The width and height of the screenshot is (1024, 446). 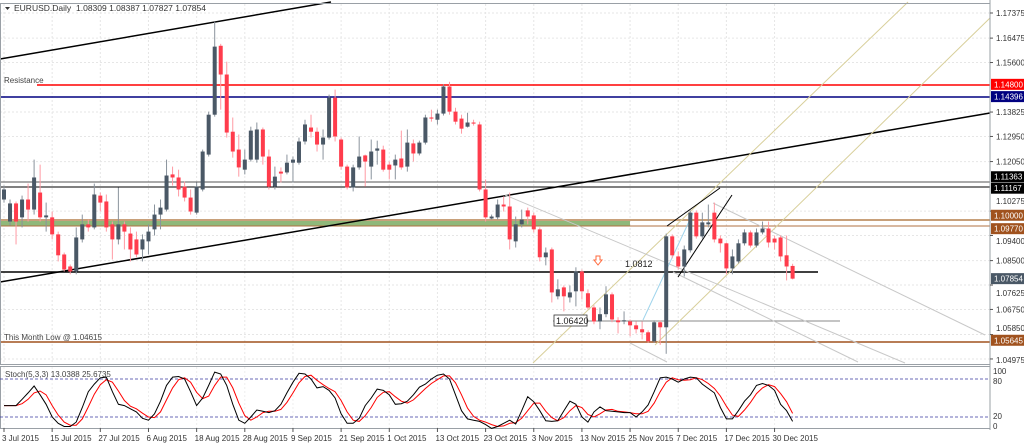 What do you see at coordinates (311, 438) in the screenshot?
I see `date-tick-label: 9 Sep 2015` at bounding box center [311, 438].